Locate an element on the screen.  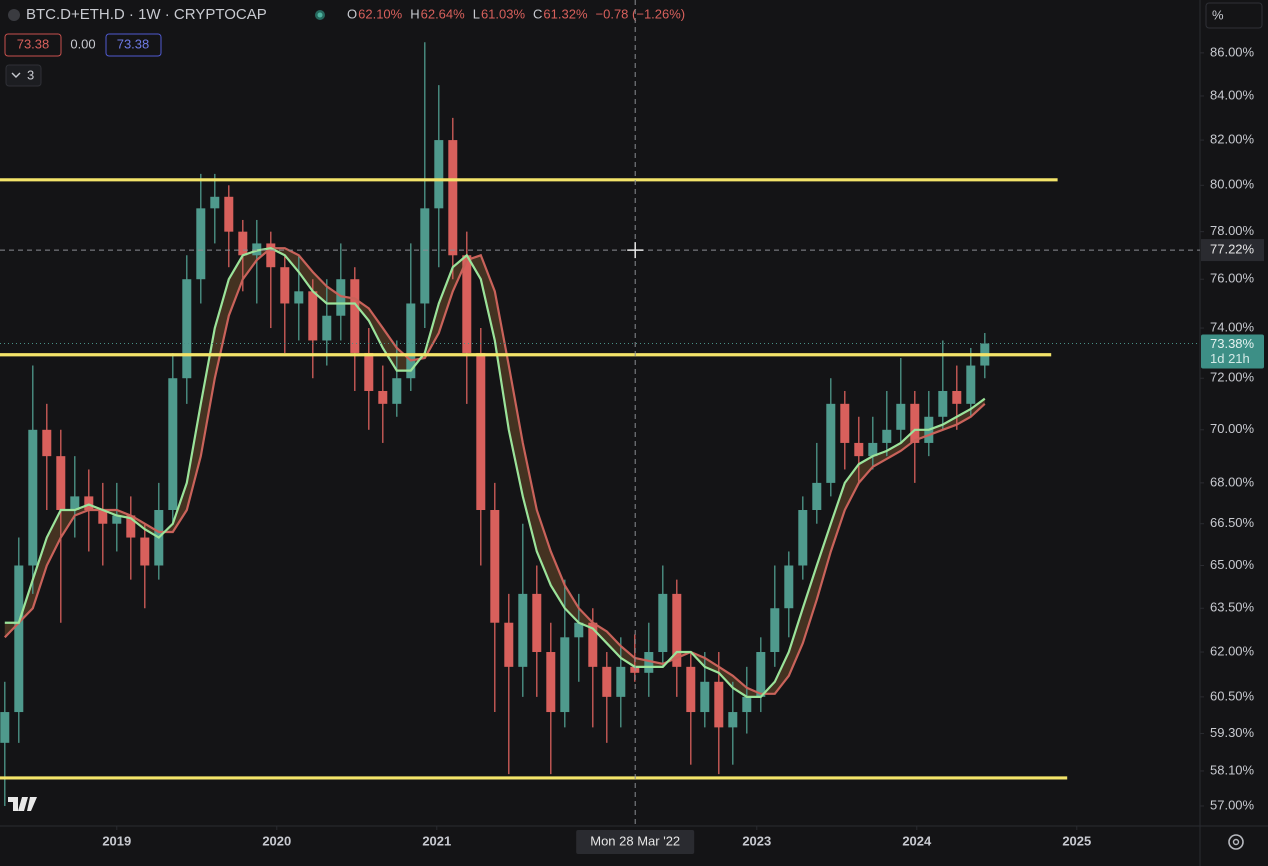
y-tick-label: 72.00% is located at coordinates (1232, 377).